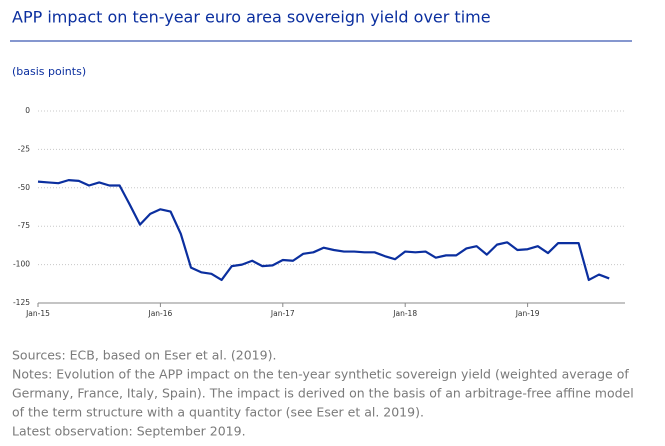 The image size is (665, 446). I want to click on y-tick-label: -125, so click(21, 302).